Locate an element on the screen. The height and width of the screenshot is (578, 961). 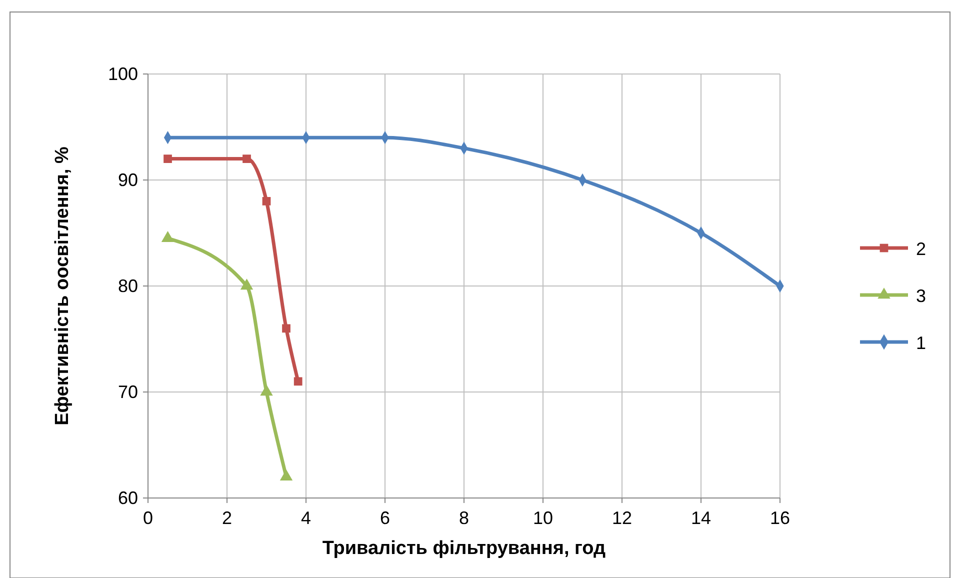
x-tick-label: 8 is located at coordinates (464, 518).